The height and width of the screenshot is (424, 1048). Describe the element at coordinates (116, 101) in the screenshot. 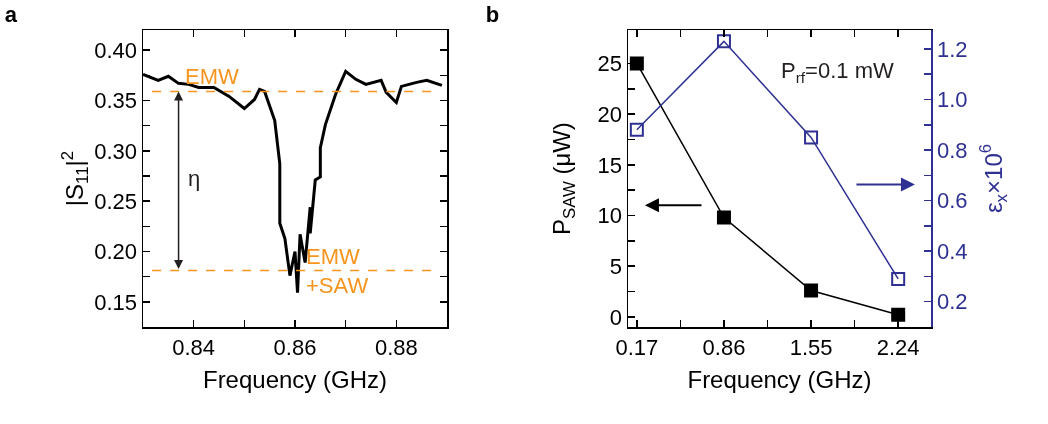

I see `y-tick-label: 0.35` at that location.